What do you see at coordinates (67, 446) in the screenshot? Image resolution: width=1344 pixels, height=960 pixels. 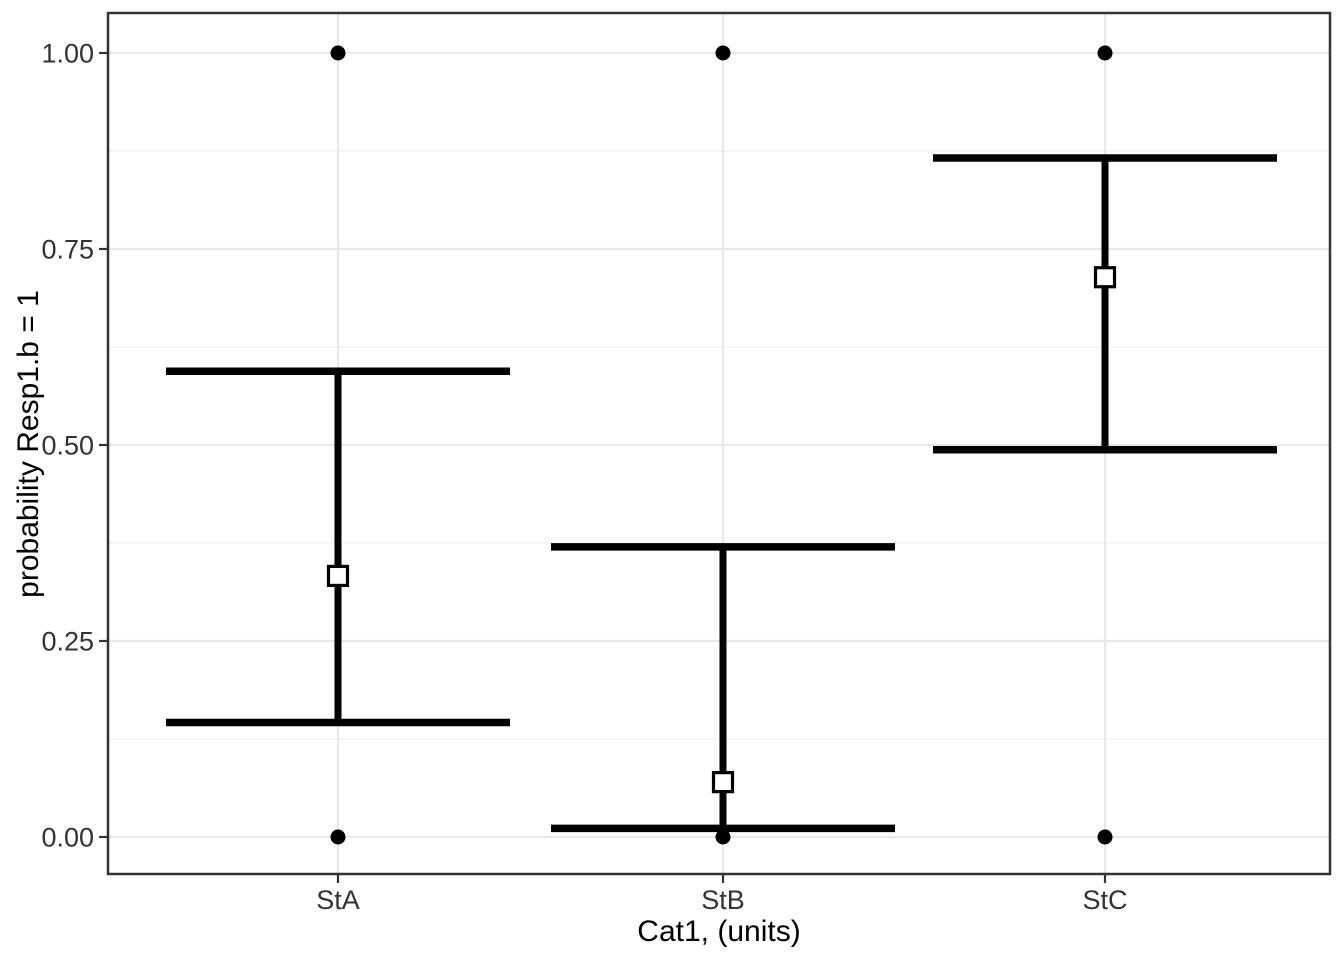 I see `y-tick-label: 0.50` at bounding box center [67, 446].